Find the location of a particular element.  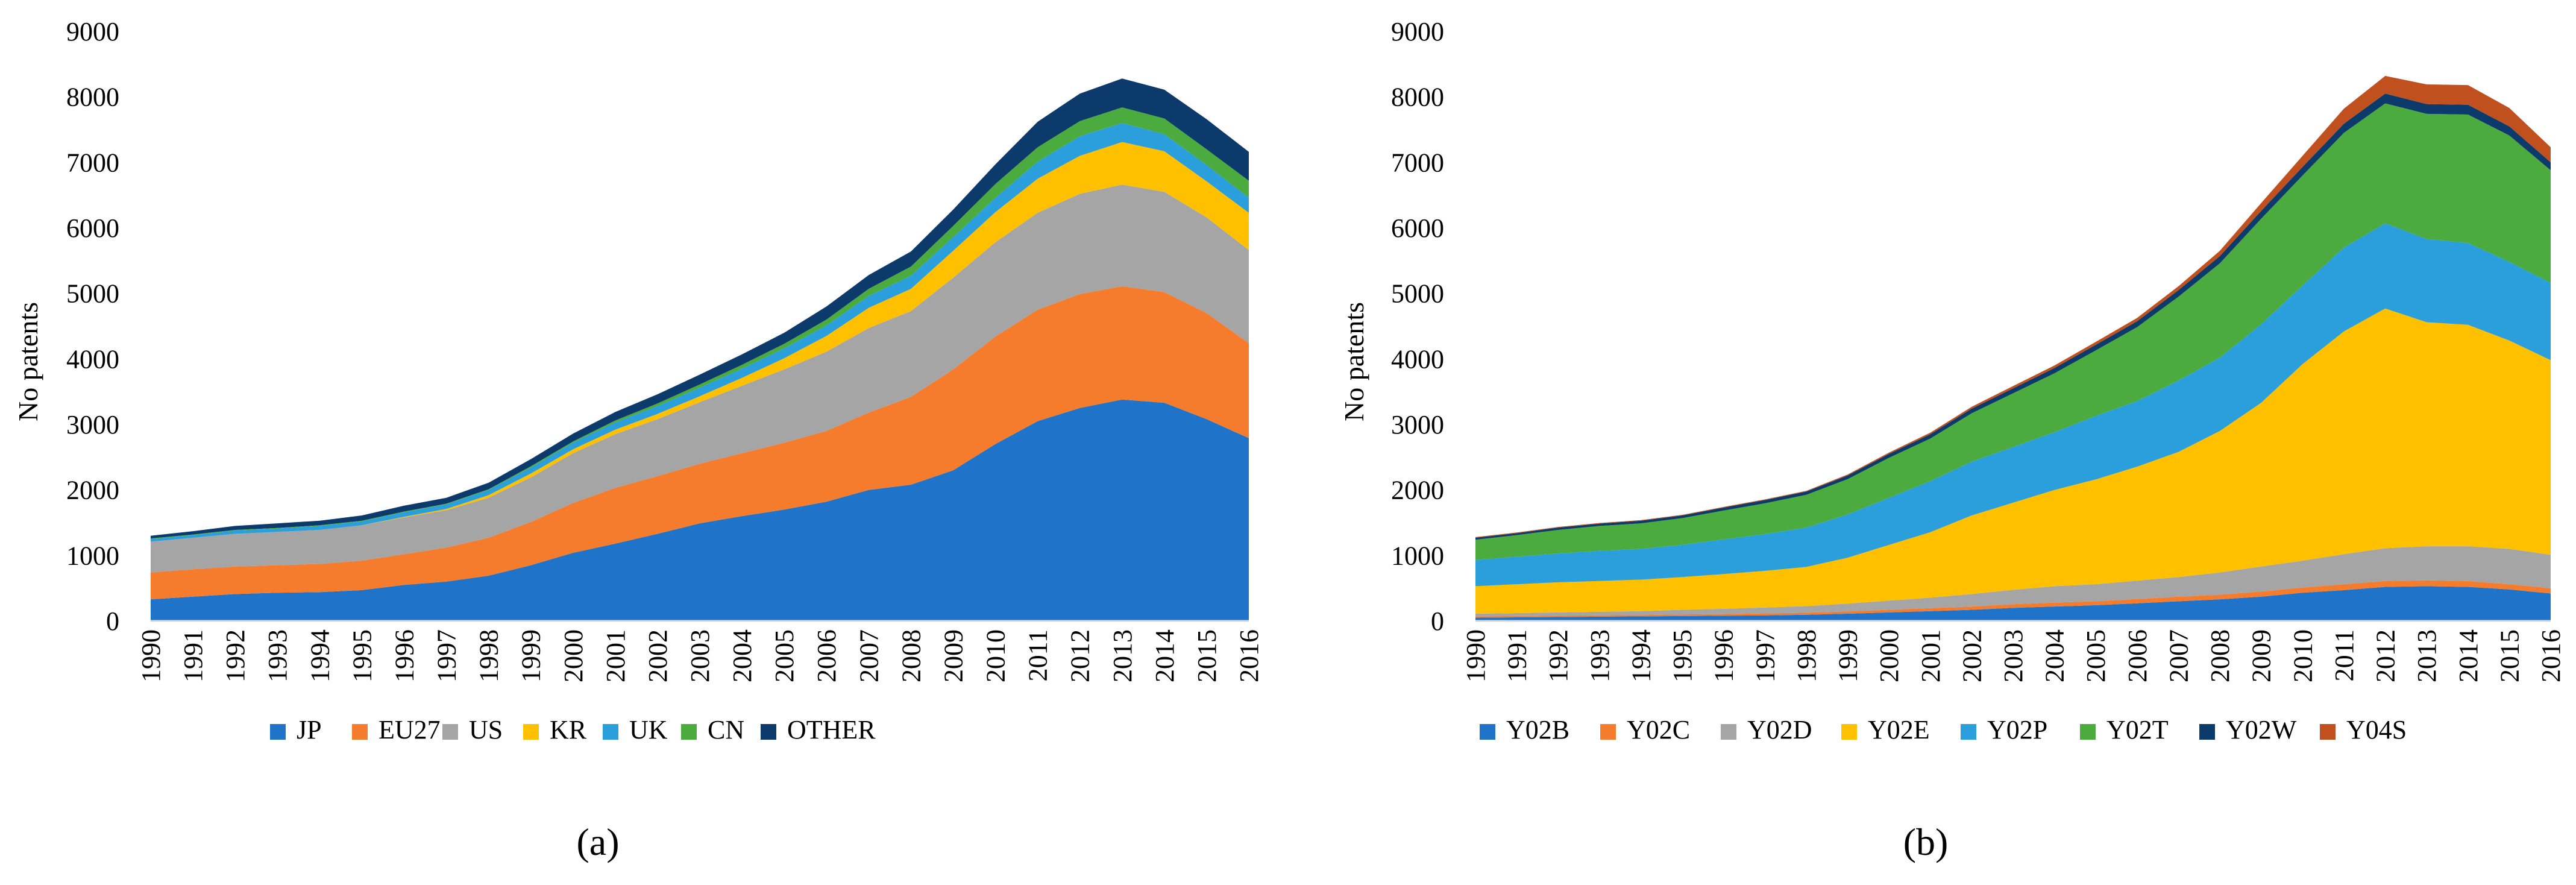

legend-label: Y02B is located at coordinates (1537, 730).